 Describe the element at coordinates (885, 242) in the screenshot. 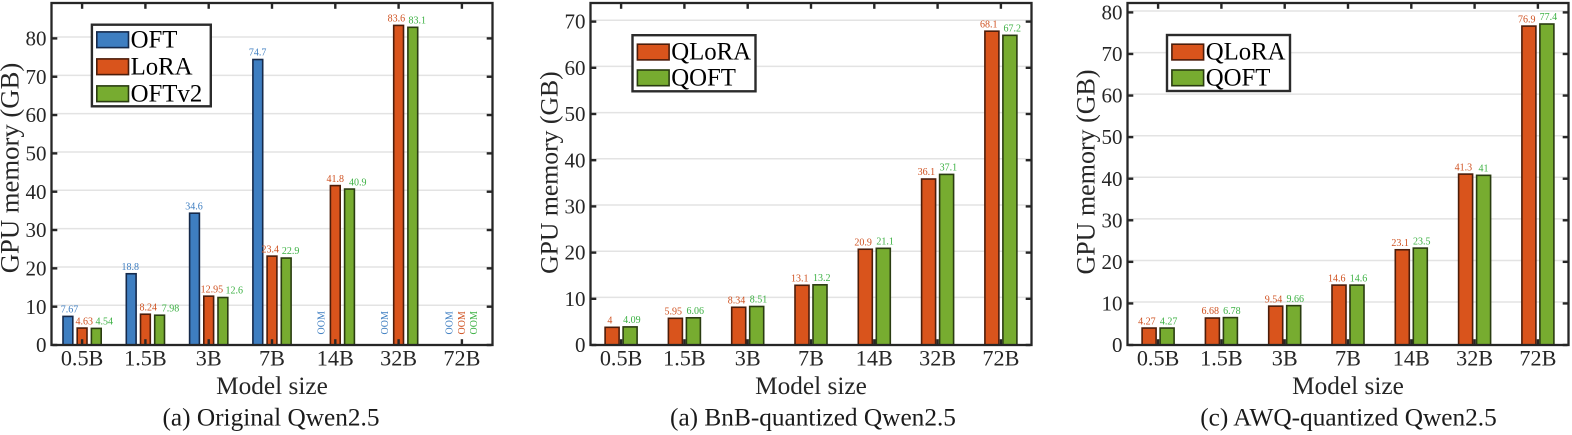

I see `svg-text: 21.1` at that location.